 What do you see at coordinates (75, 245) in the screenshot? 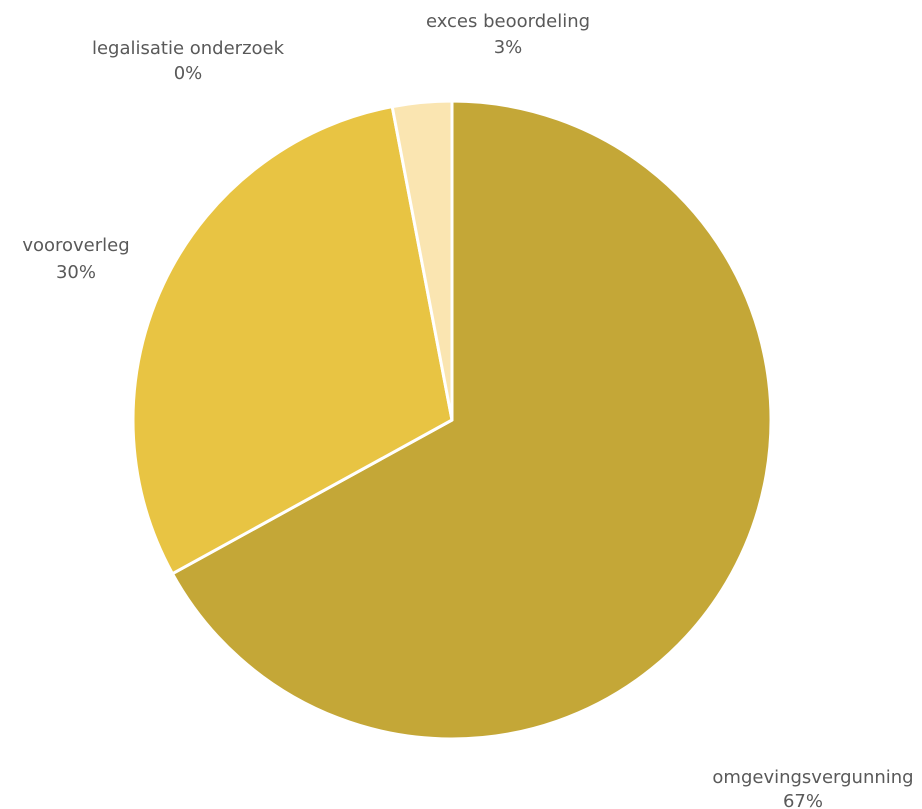
I see `slice-label-vooroverleg: vooroverleg` at bounding box center [75, 245].